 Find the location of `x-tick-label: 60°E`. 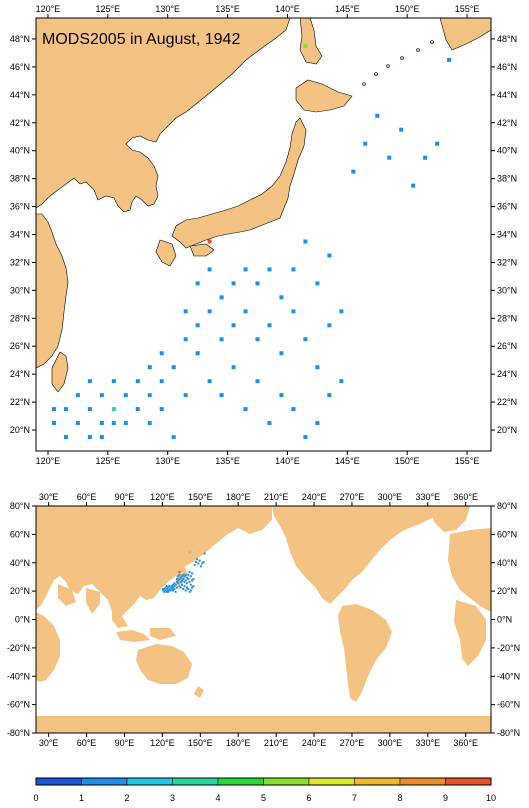

x-tick-label: 60°E is located at coordinates (87, 497).